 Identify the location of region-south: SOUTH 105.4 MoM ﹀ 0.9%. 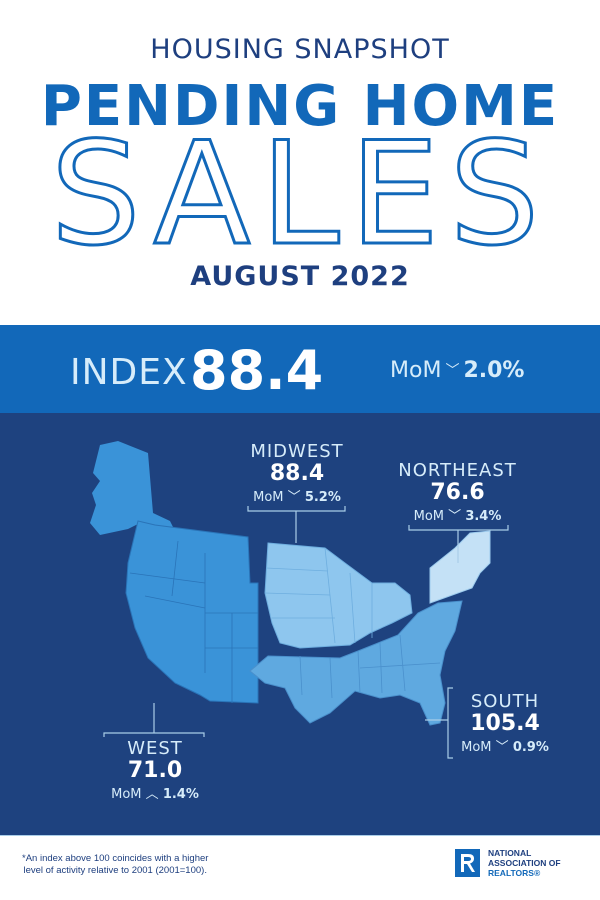
(505, 723).